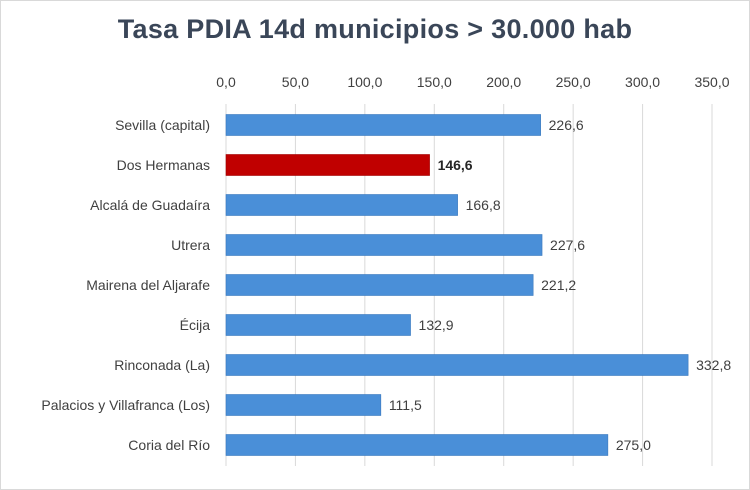 This screenshot has height=490, width=750. What do you see at coordinates (226, 82) in the screenshot?
I see `x-tick-label: 0,0` at bounding box center [226, 82].